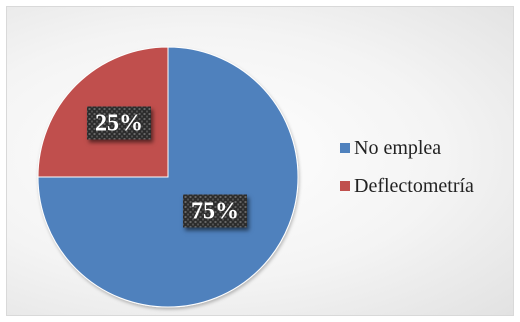  Describe the element at coordinates (345, 148) in the screenshot. I see `legend-swatch-no-emplea` at that location.